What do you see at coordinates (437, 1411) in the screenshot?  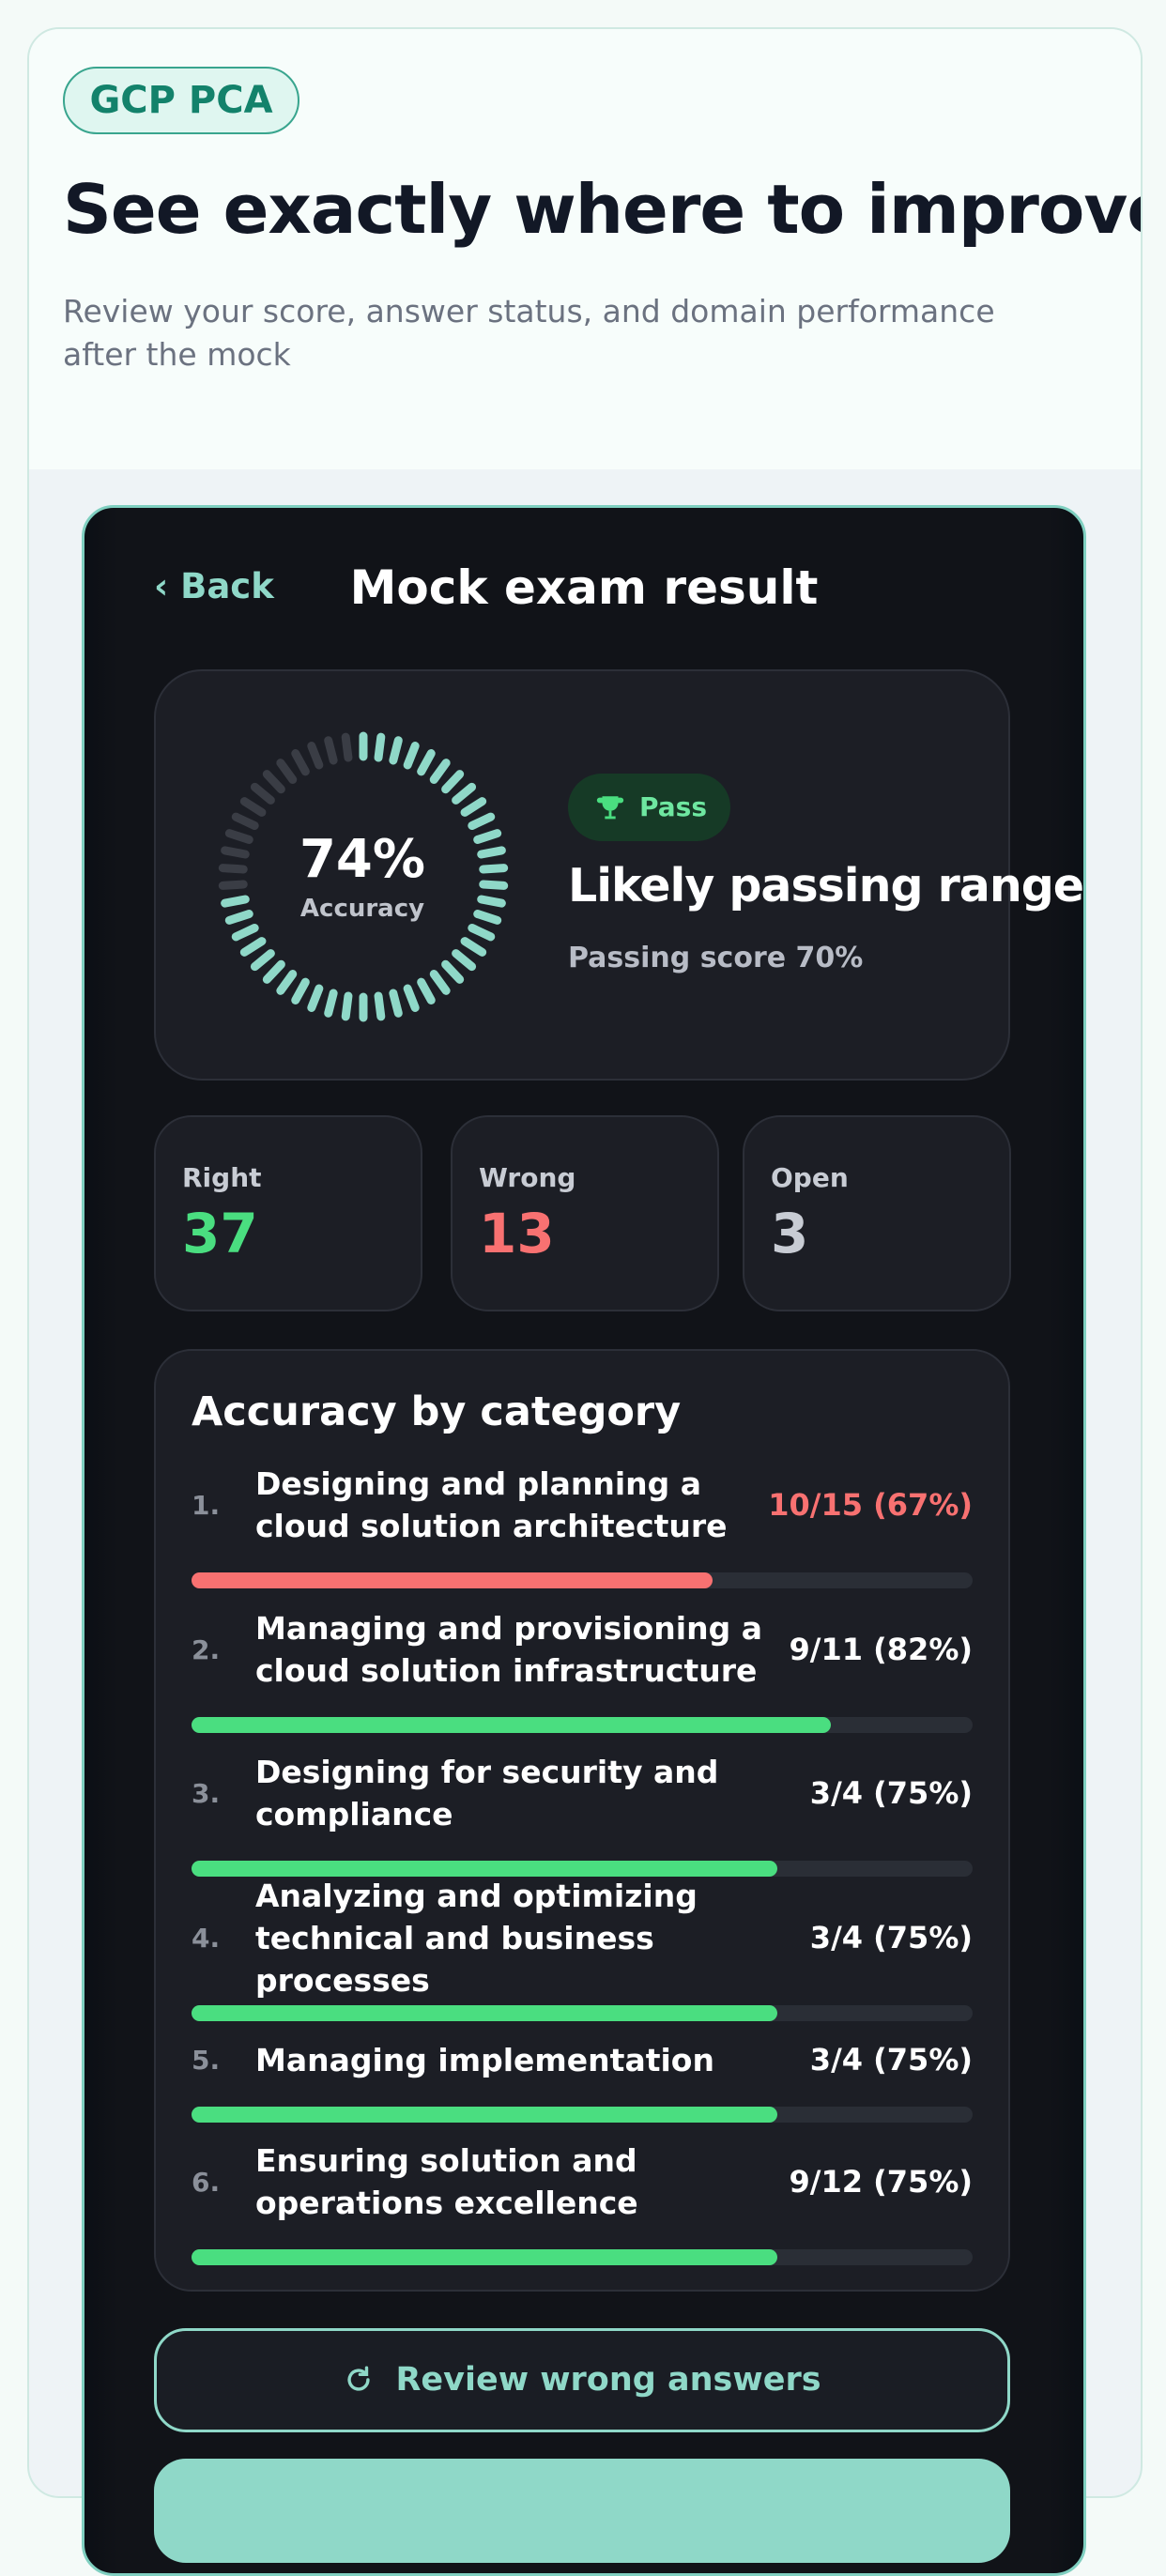 I see `category-title: Accuracy by category` at bounding box center [437, 1411].